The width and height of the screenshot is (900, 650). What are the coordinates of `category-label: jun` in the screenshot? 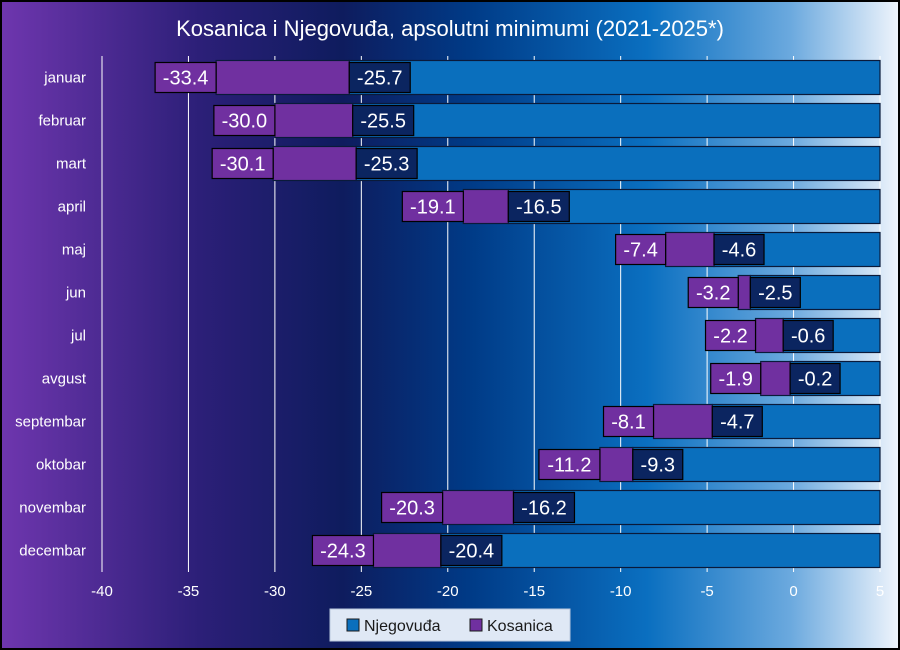 It's located at (75, 293).